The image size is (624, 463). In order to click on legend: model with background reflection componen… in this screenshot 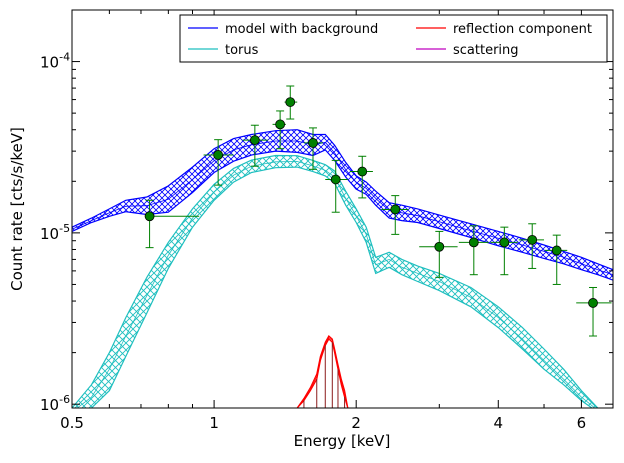, I will do `click(393, 38)`.